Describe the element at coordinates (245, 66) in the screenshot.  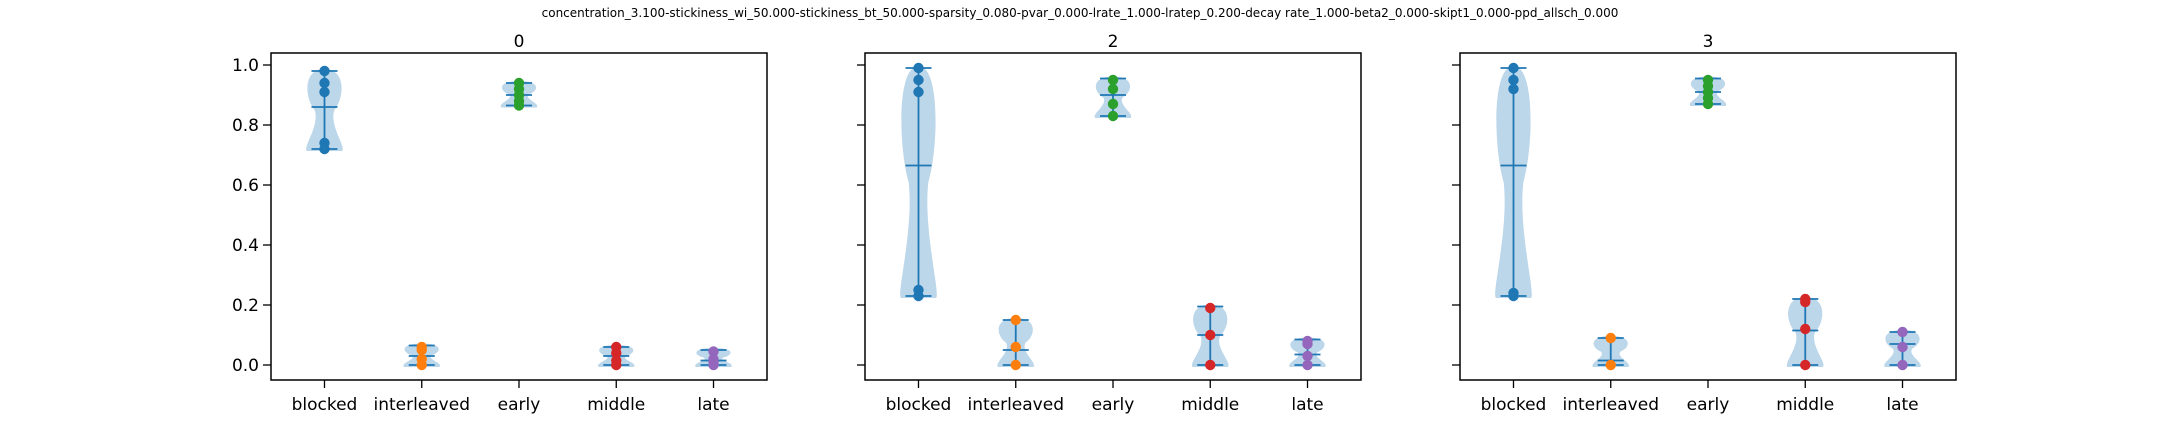
I see `y-tick-label: 1.0` at that location.